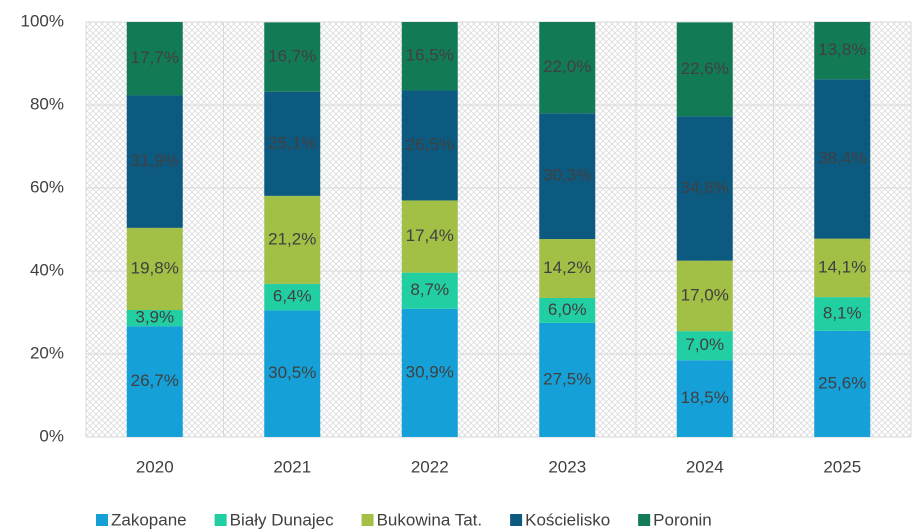 The image size is (912, 531). I want to click on legend-label: Biały Dunajec, so click(282, 519).